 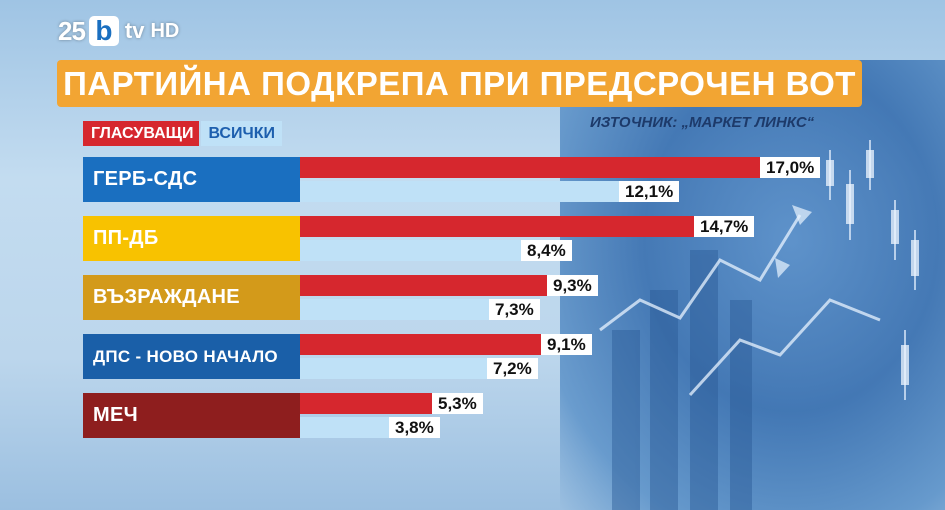 What do you see at coordinates (72, 30) in the screenshot?
I see `logo-number: 25` at bounding box center [72, 30].